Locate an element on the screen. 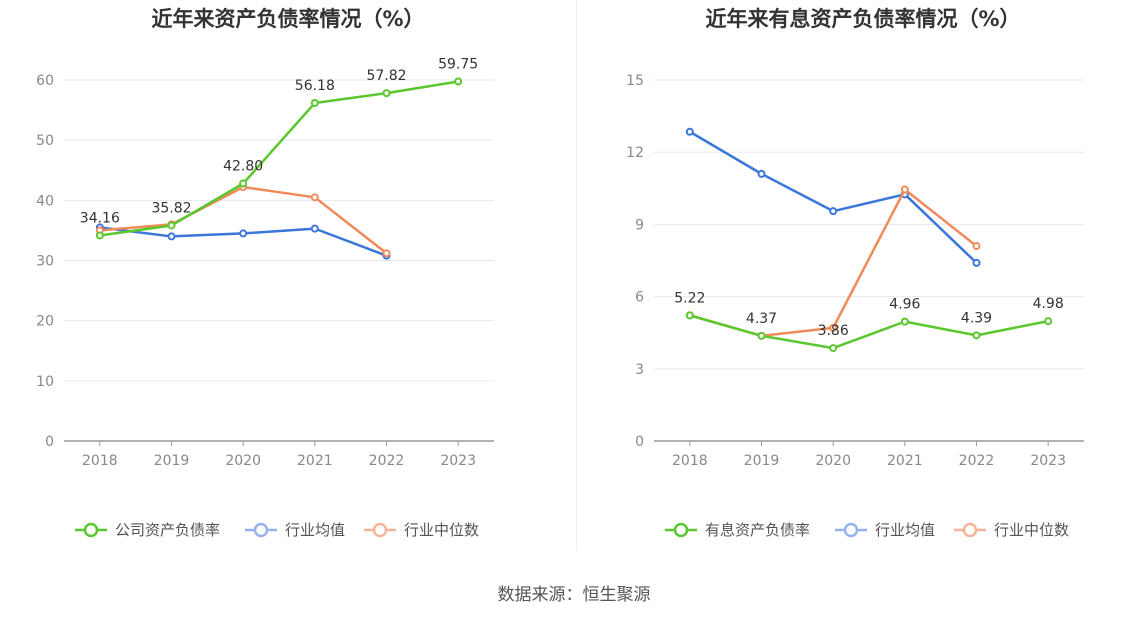  data-label: 4.39 is located at coordinates (976, 318).